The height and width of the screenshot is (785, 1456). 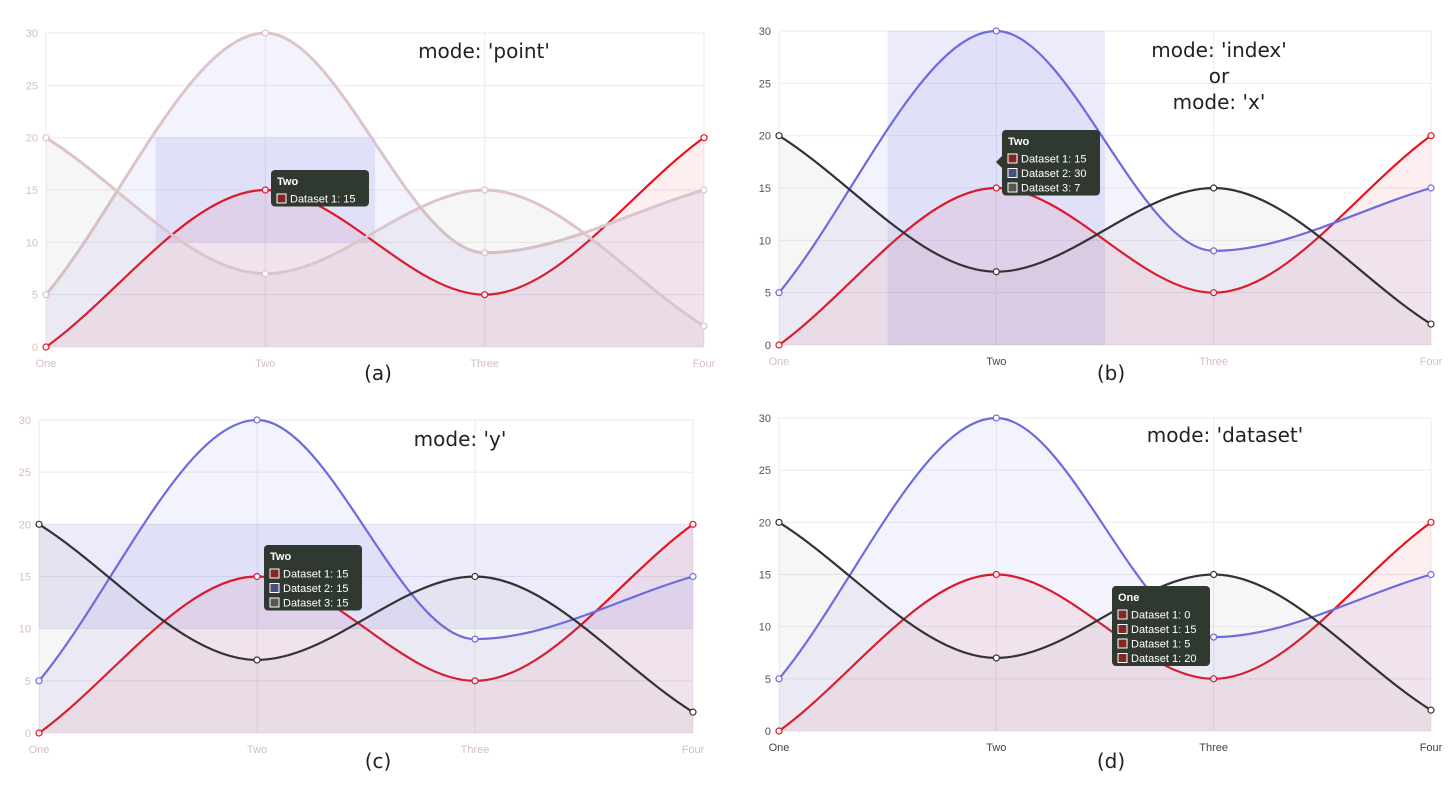 I want to click on panel-label: (d), so click(x=1111, y=761).